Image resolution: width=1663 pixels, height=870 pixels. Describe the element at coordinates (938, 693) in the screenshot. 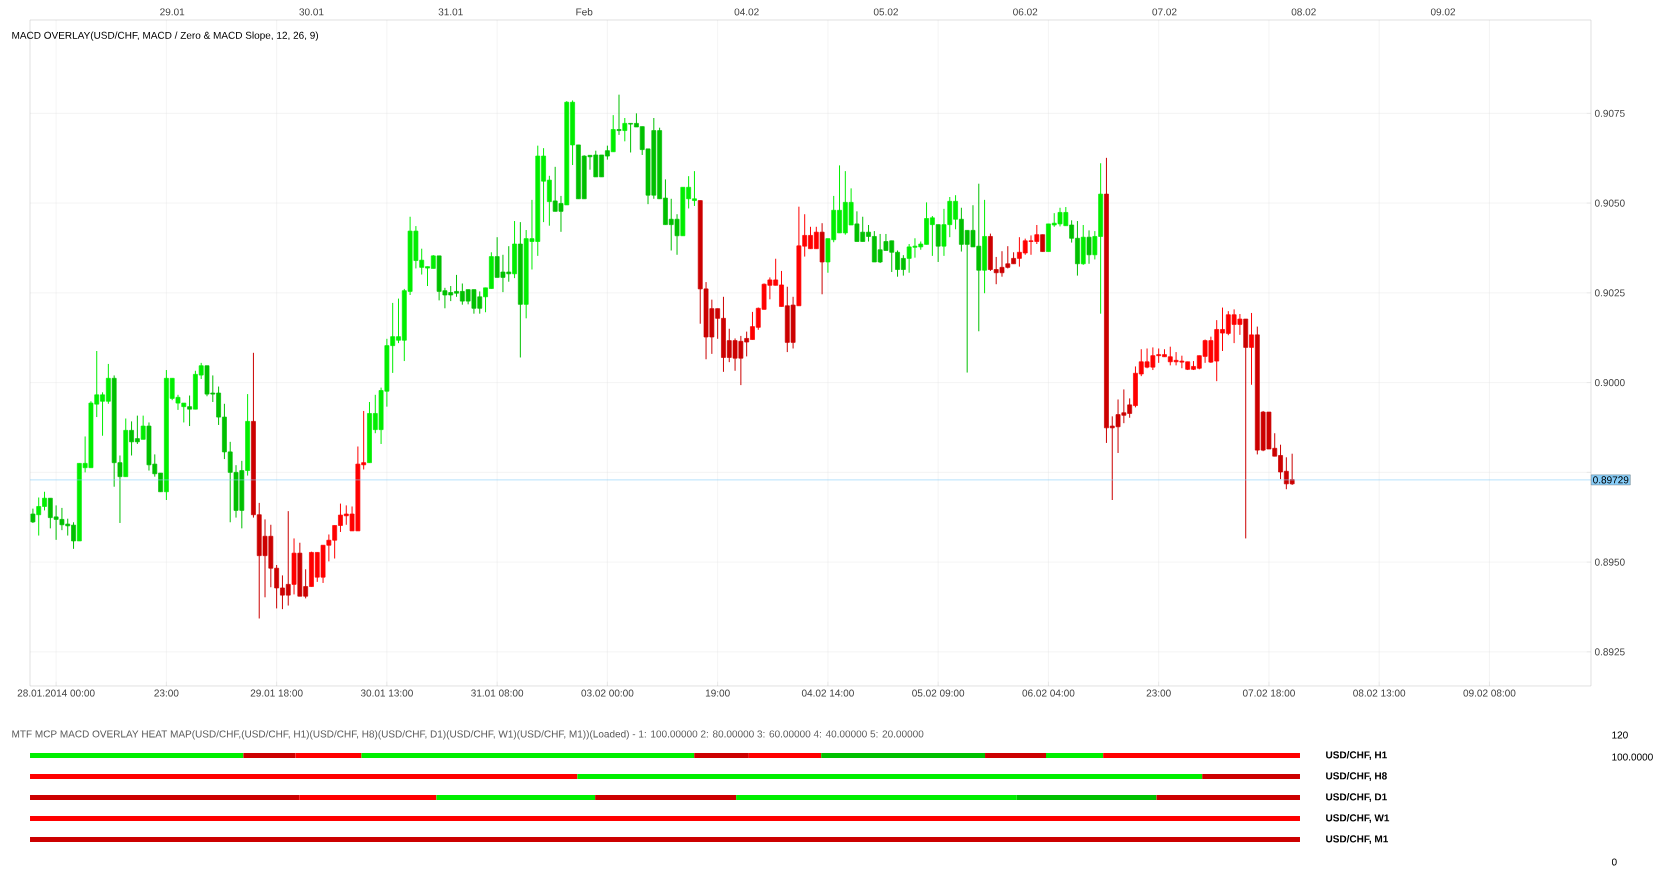

I see `x-tick-label: 05.02 09:00` at that location.